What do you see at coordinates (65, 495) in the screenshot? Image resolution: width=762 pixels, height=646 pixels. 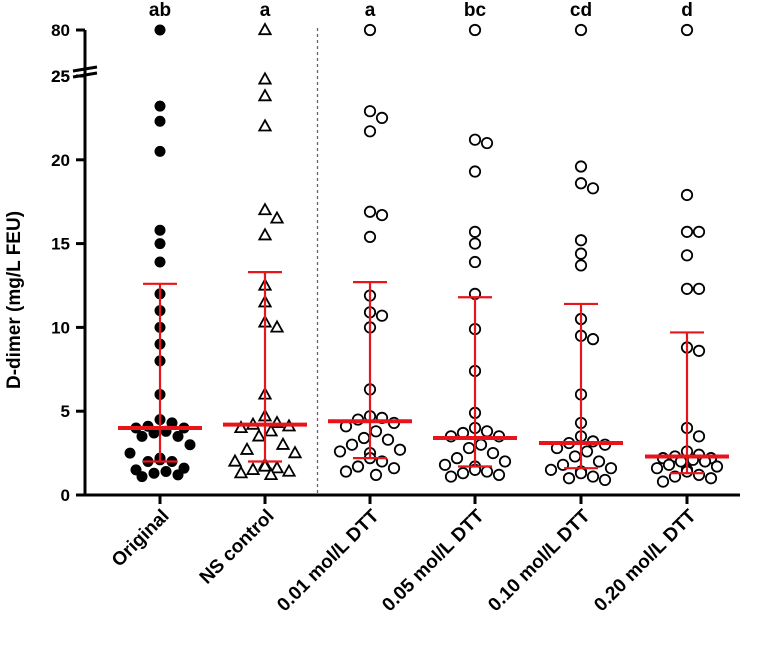 I see `y-tick-label-0: 0` at bounding box center [65, 495].